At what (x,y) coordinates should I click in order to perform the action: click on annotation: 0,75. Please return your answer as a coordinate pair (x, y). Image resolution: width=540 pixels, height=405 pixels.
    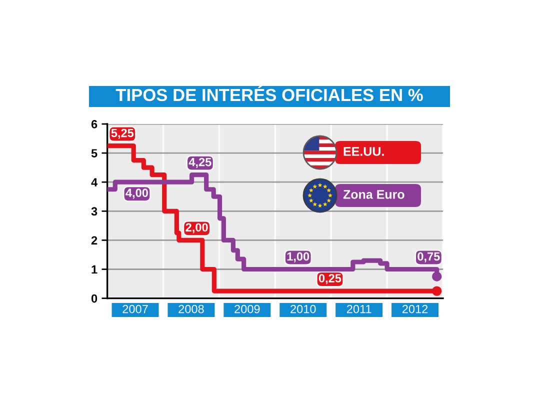
    Looking at the image, I should click on (429, 257).